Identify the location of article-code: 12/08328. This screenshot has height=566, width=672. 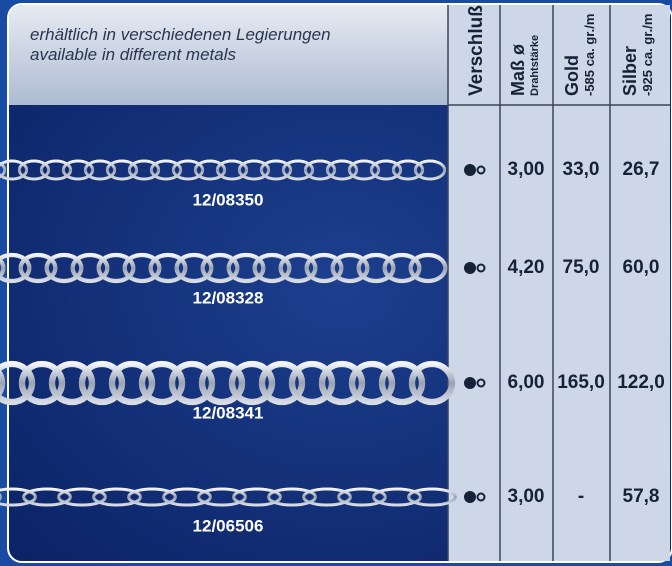
(228, 297).